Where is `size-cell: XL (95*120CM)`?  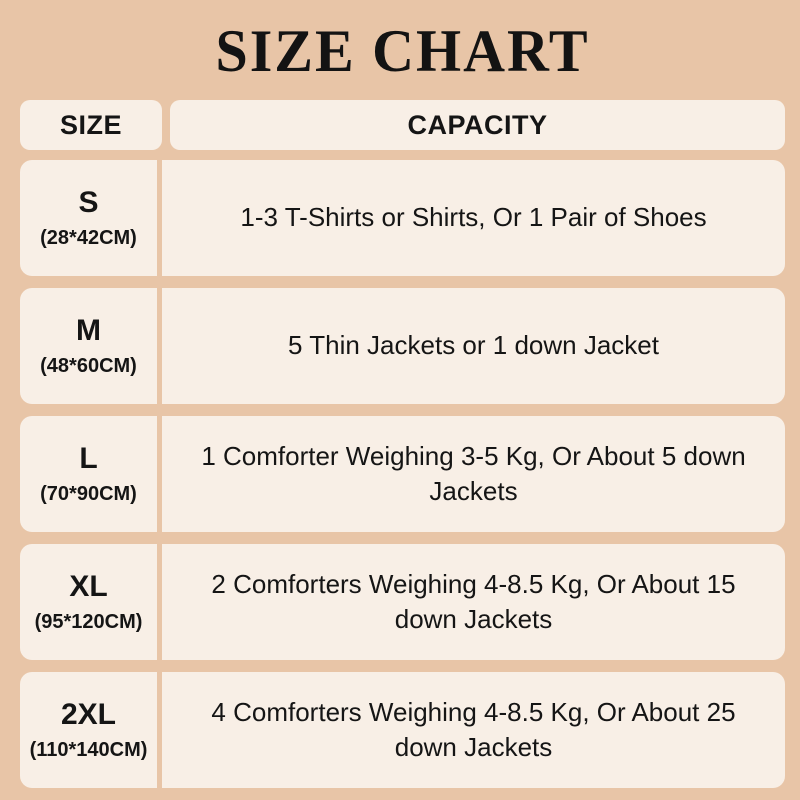
size-cell: XL (95*120CM) is located at coordinates (91, 602).